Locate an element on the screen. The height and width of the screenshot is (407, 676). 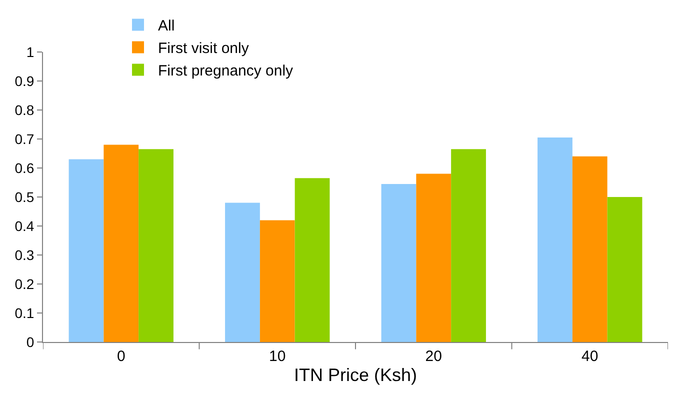
legend-label: First pregnancy only is located at coordinates (226, 71).